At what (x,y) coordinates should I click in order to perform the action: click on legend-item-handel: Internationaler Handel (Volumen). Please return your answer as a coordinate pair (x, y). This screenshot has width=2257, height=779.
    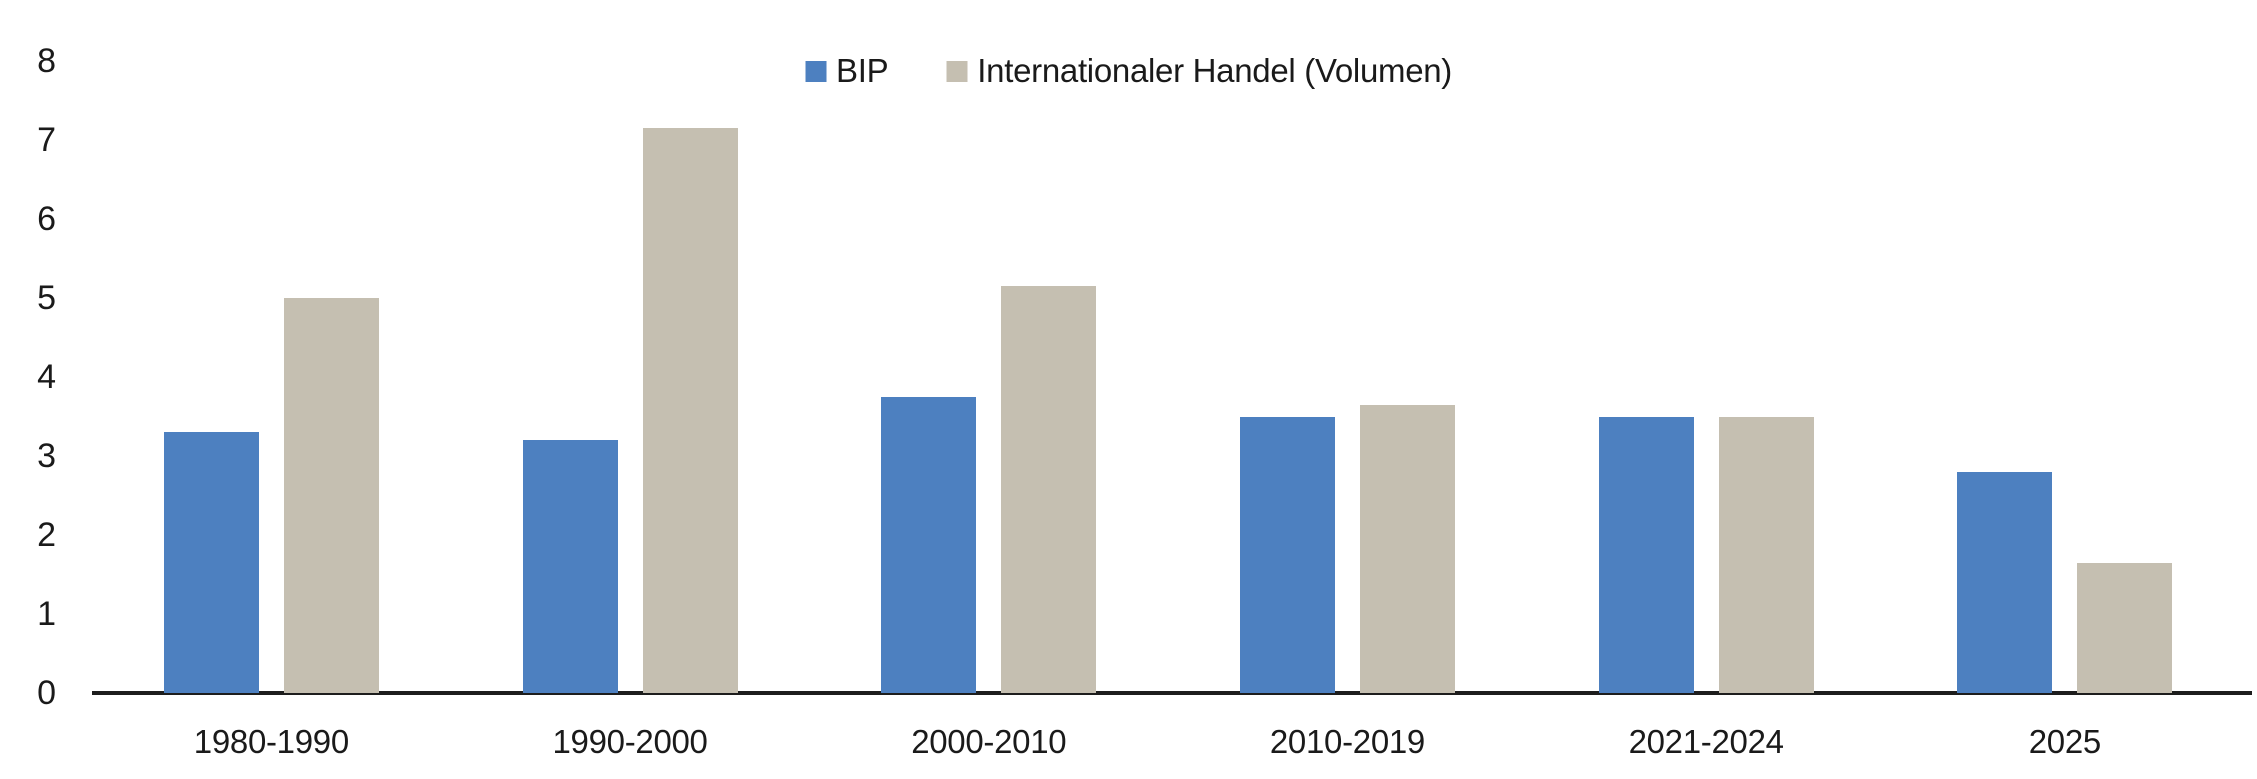
    Looking at the image, I should click on (1199, 71).